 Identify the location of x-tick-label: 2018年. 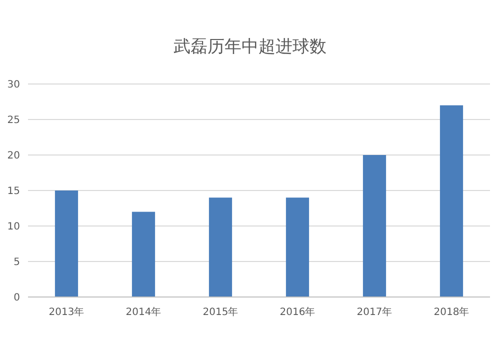
(452, 312).